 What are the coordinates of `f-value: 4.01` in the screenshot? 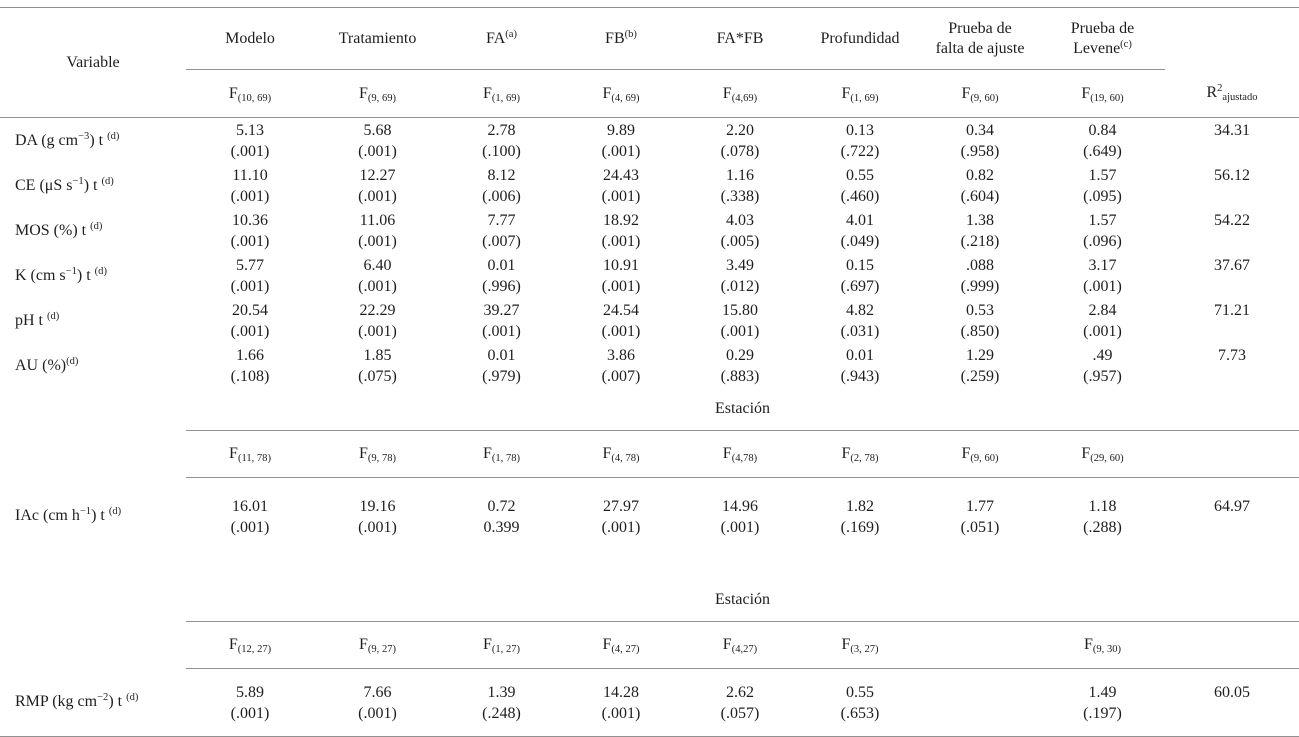 It's located at (860, 220).